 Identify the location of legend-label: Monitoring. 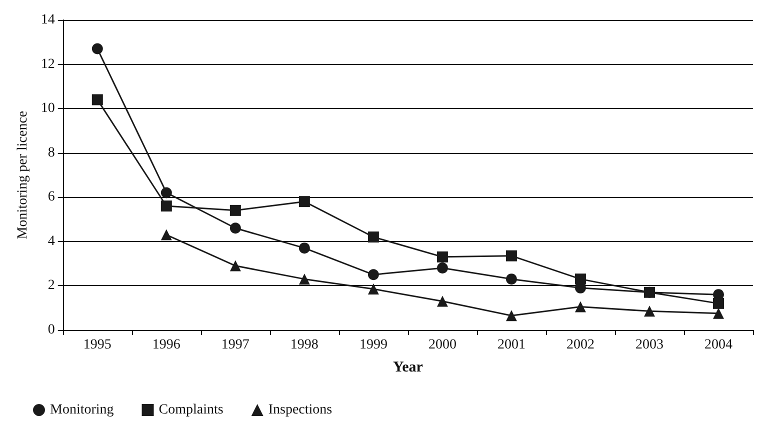
(82, 410).